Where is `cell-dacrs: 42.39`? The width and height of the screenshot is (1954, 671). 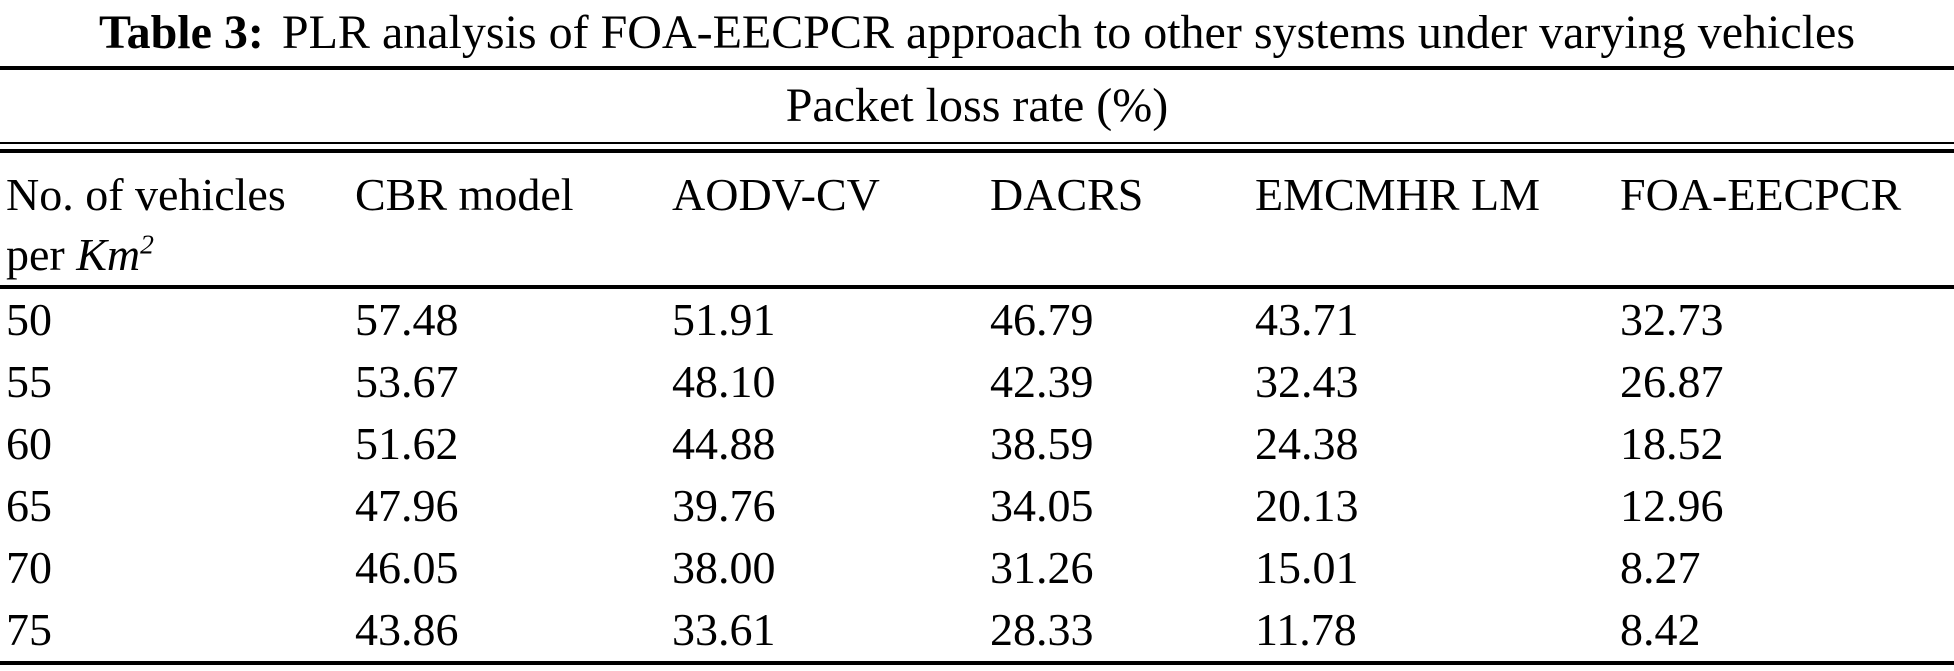 cell-dacrs: 42.39 is located at coordinates (1042, 381).